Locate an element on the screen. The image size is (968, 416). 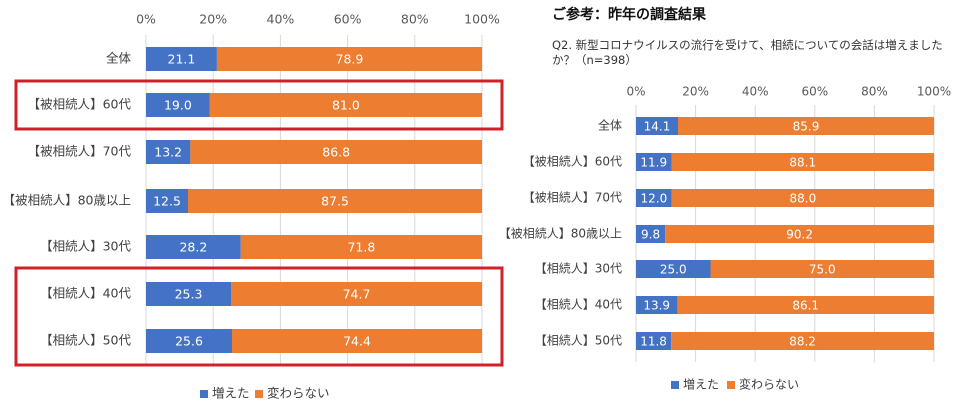
data-label: 28.2 is located at coordinates (193, 247).